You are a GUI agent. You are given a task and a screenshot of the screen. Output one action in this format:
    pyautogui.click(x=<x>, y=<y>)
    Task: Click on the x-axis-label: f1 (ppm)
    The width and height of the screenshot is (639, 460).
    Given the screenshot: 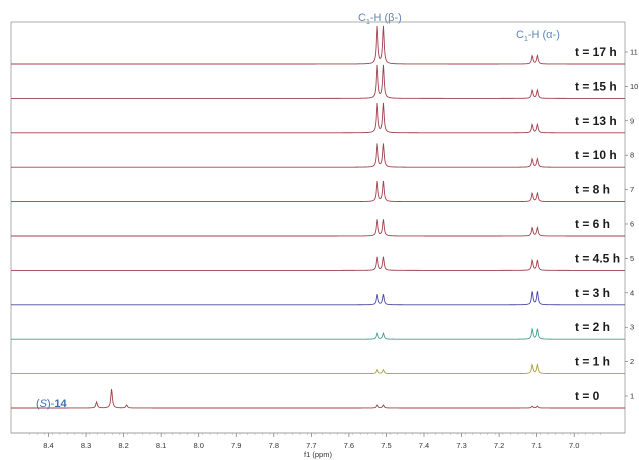 What is the action you would take?
    pyautogui.click(x=318, y=454)
    